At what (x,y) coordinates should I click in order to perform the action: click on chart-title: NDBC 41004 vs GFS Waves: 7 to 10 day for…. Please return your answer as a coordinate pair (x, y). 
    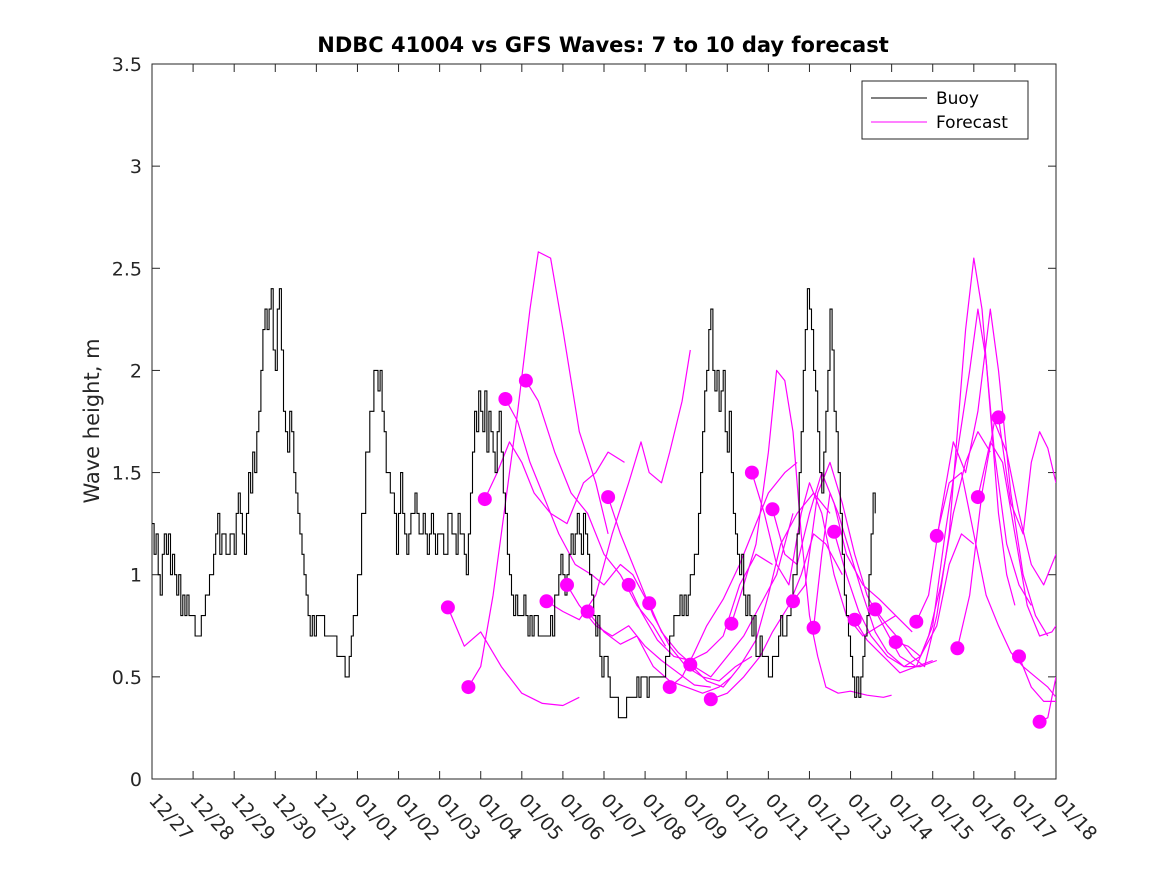
    Looking at the image, I should click on (602, 45).